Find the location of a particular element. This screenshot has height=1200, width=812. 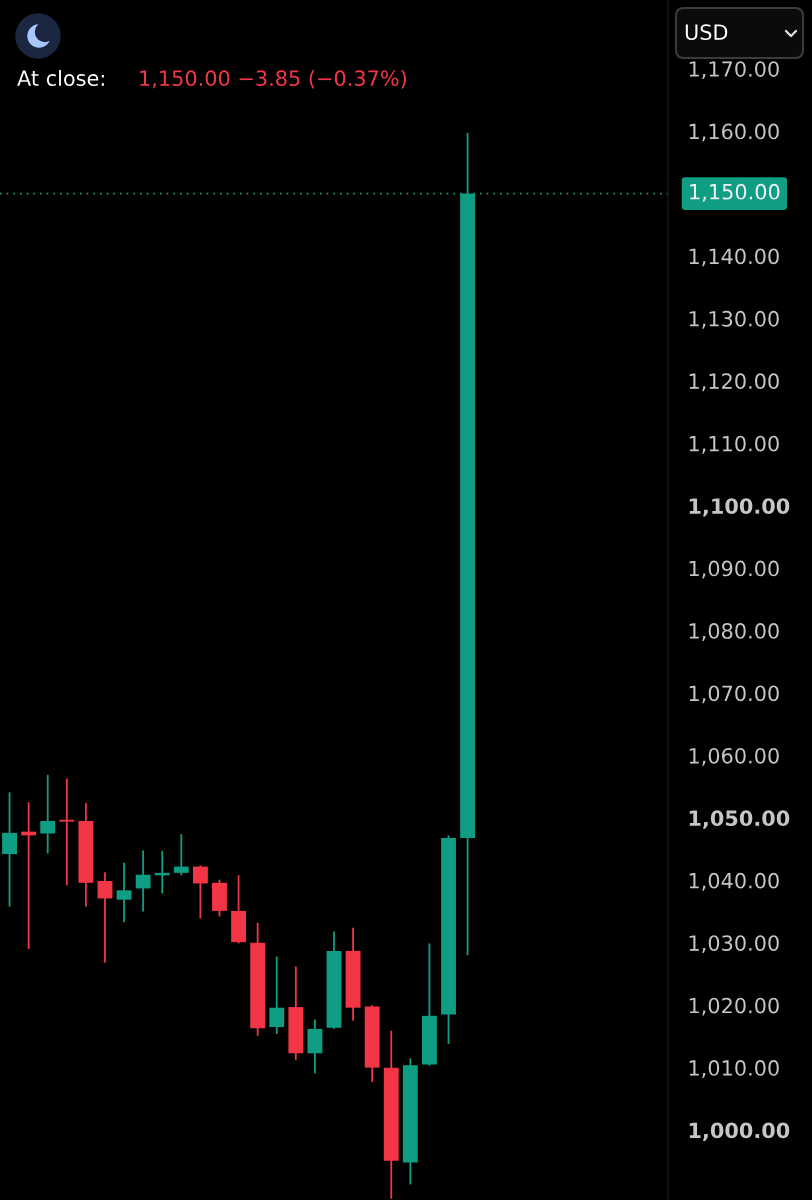

y-tick-label: 1,000.00 is located at coordinates (739, 1131).